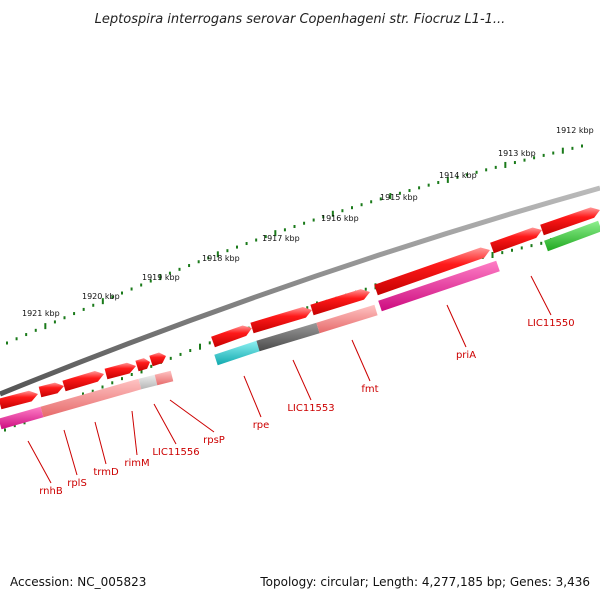  I want to click on gene-label: rplS, so click(77, 483).